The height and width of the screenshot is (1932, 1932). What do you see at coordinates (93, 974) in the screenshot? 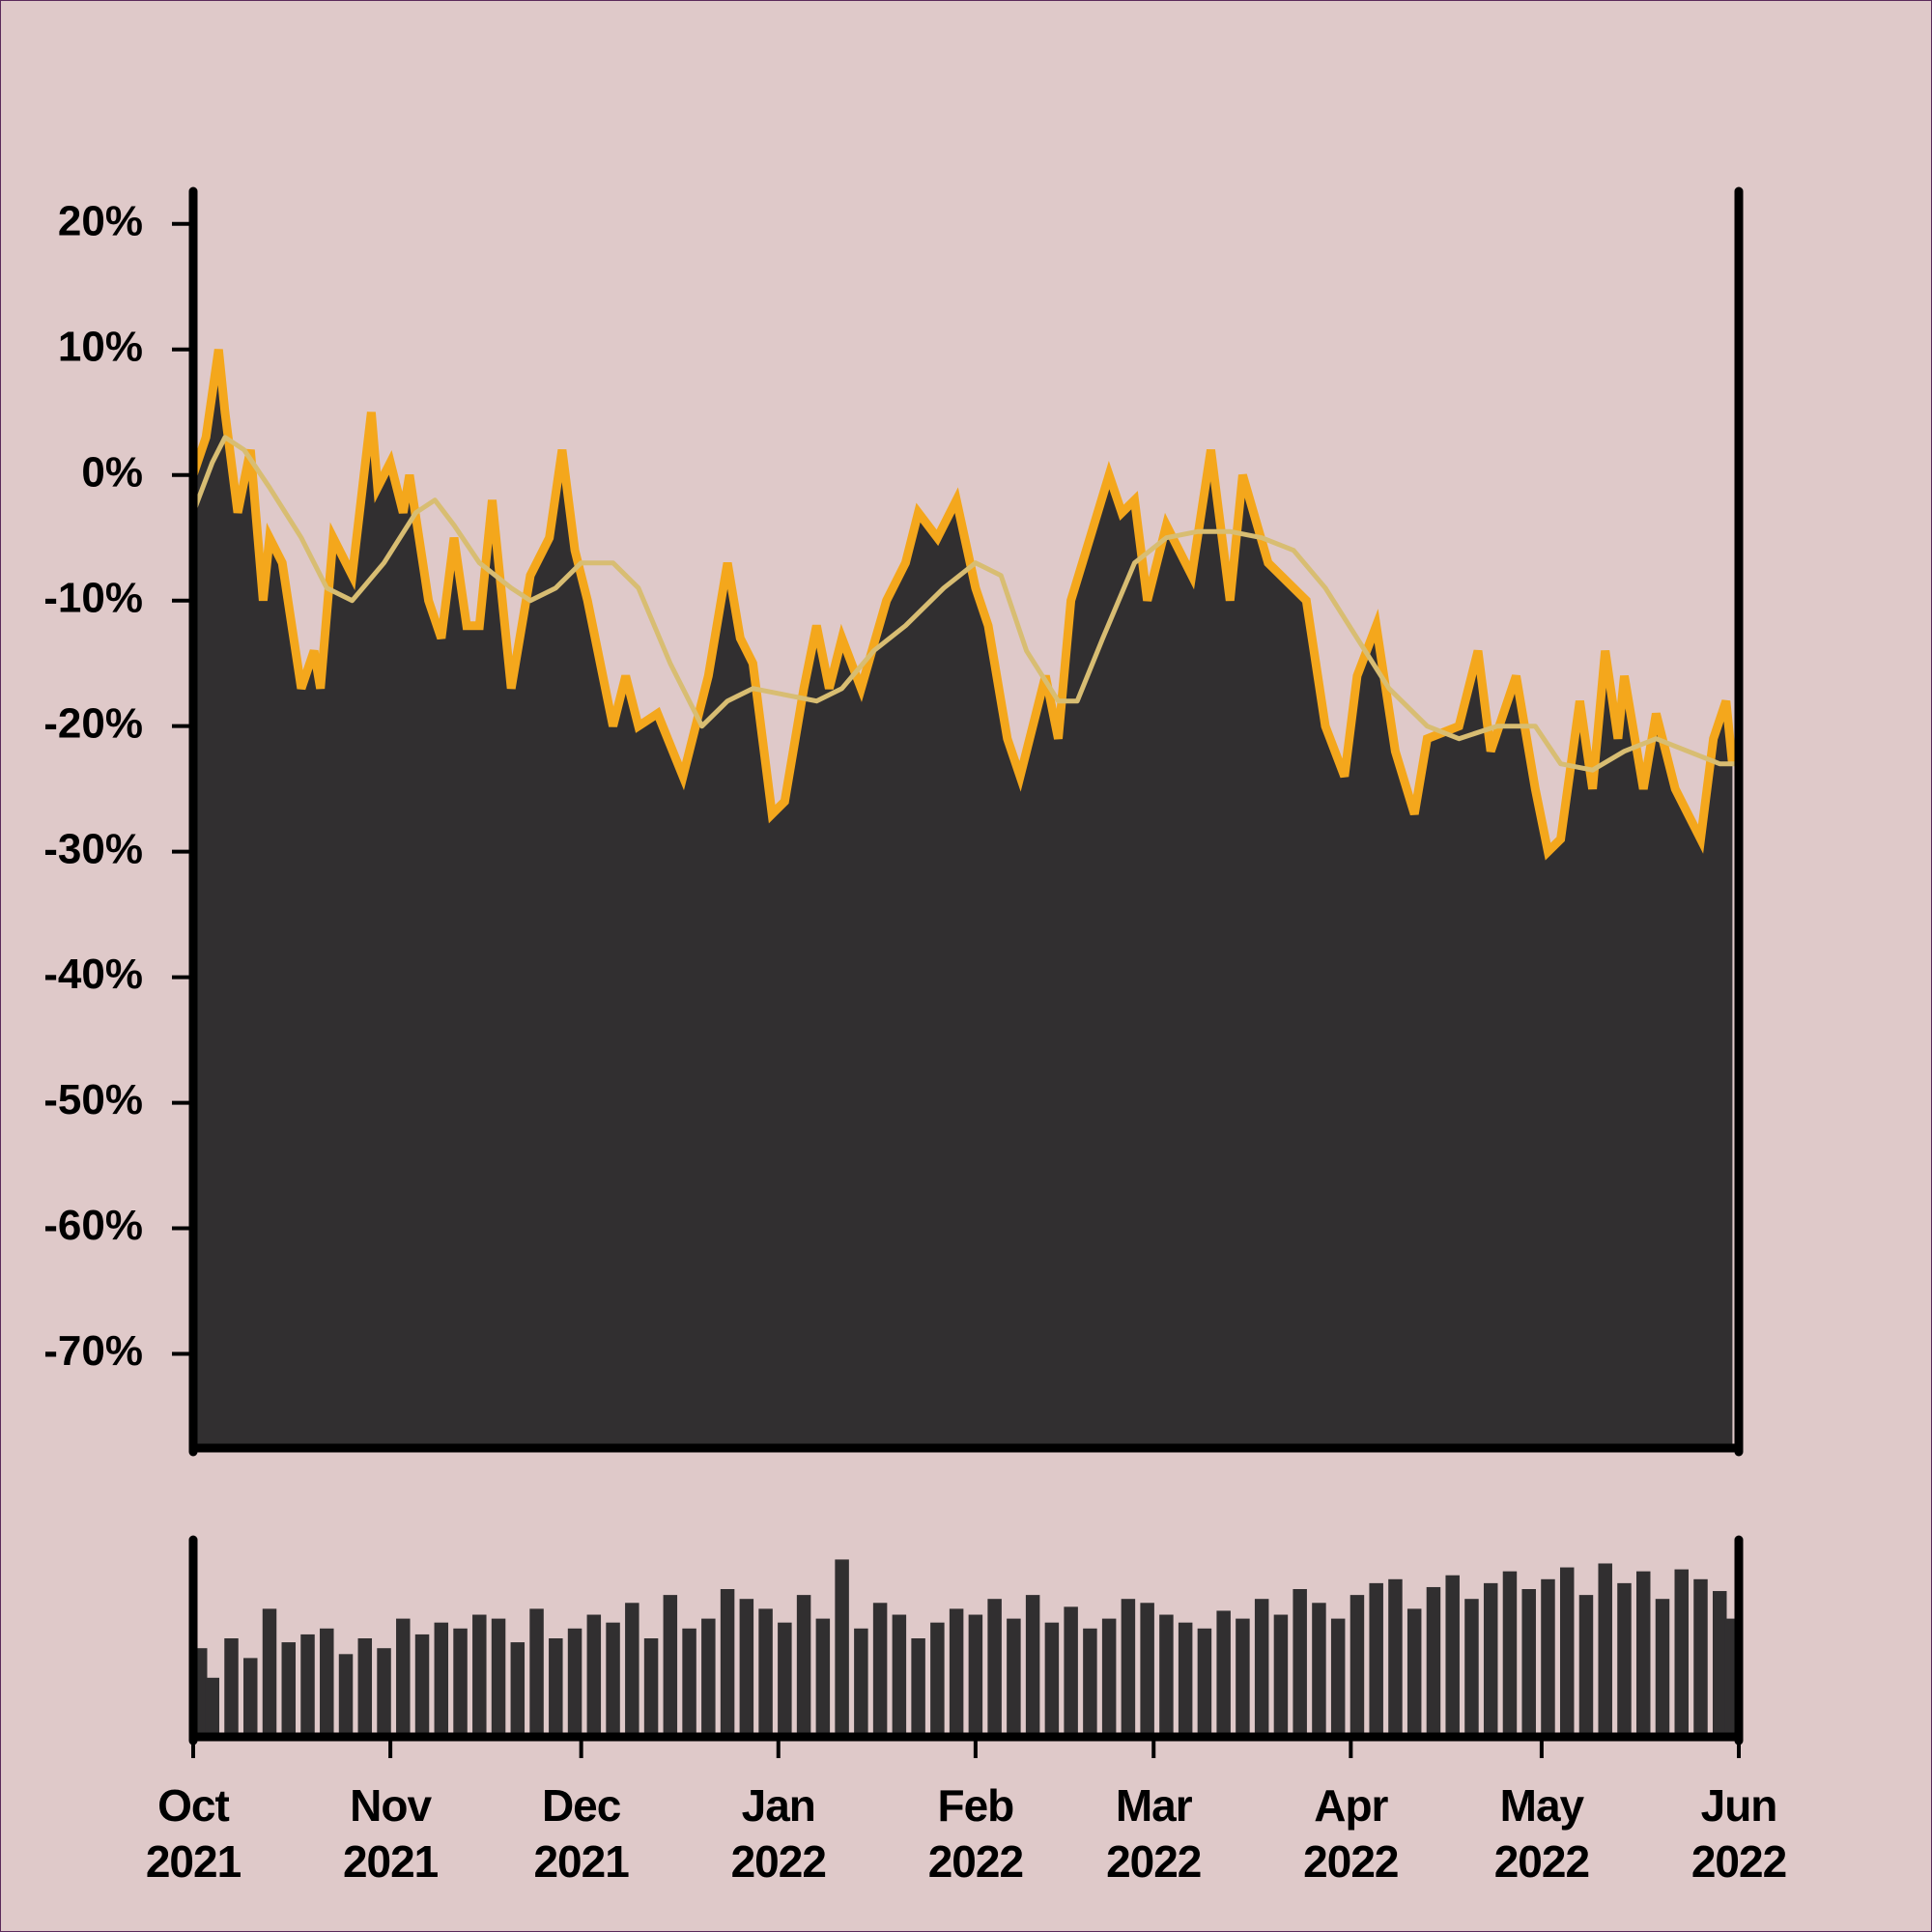
I see `y-tick-label: -40%` at bounding box center [93, 974].